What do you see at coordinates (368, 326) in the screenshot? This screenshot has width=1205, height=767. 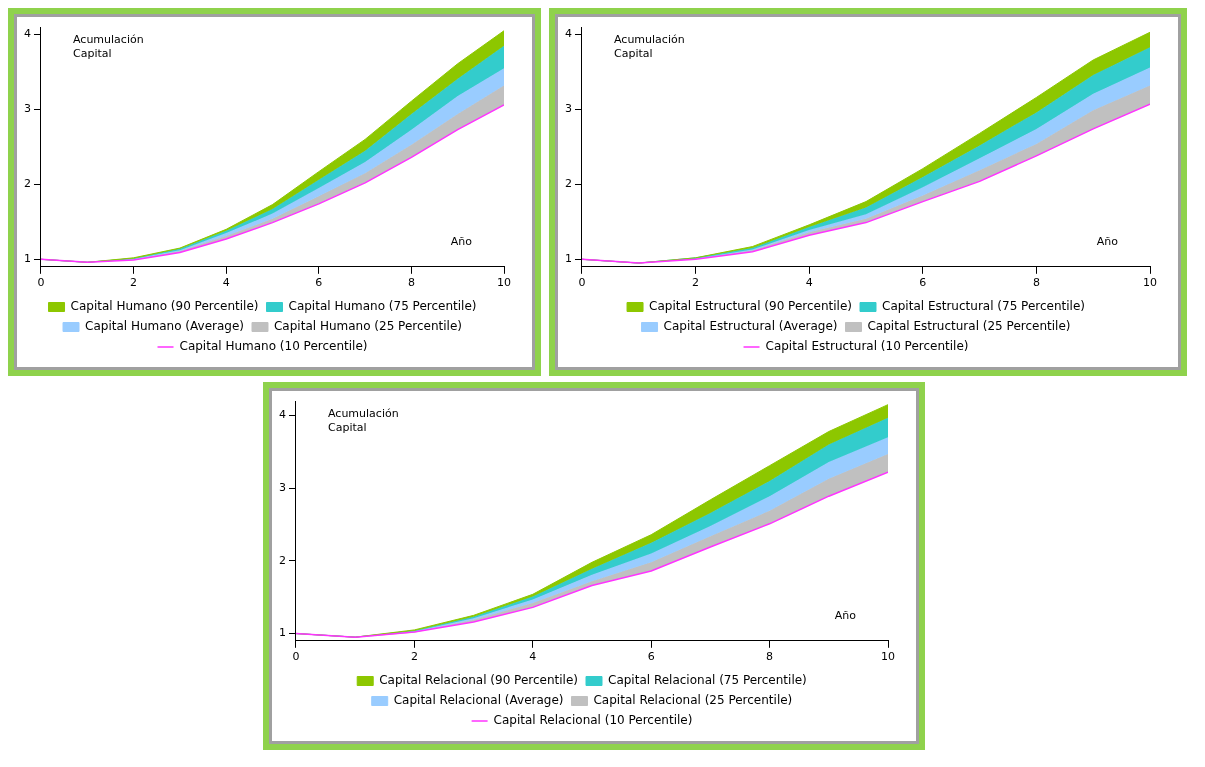 I see `legend-label: Capital Humano (25 Percentile)` at bounding box center [368, 326].